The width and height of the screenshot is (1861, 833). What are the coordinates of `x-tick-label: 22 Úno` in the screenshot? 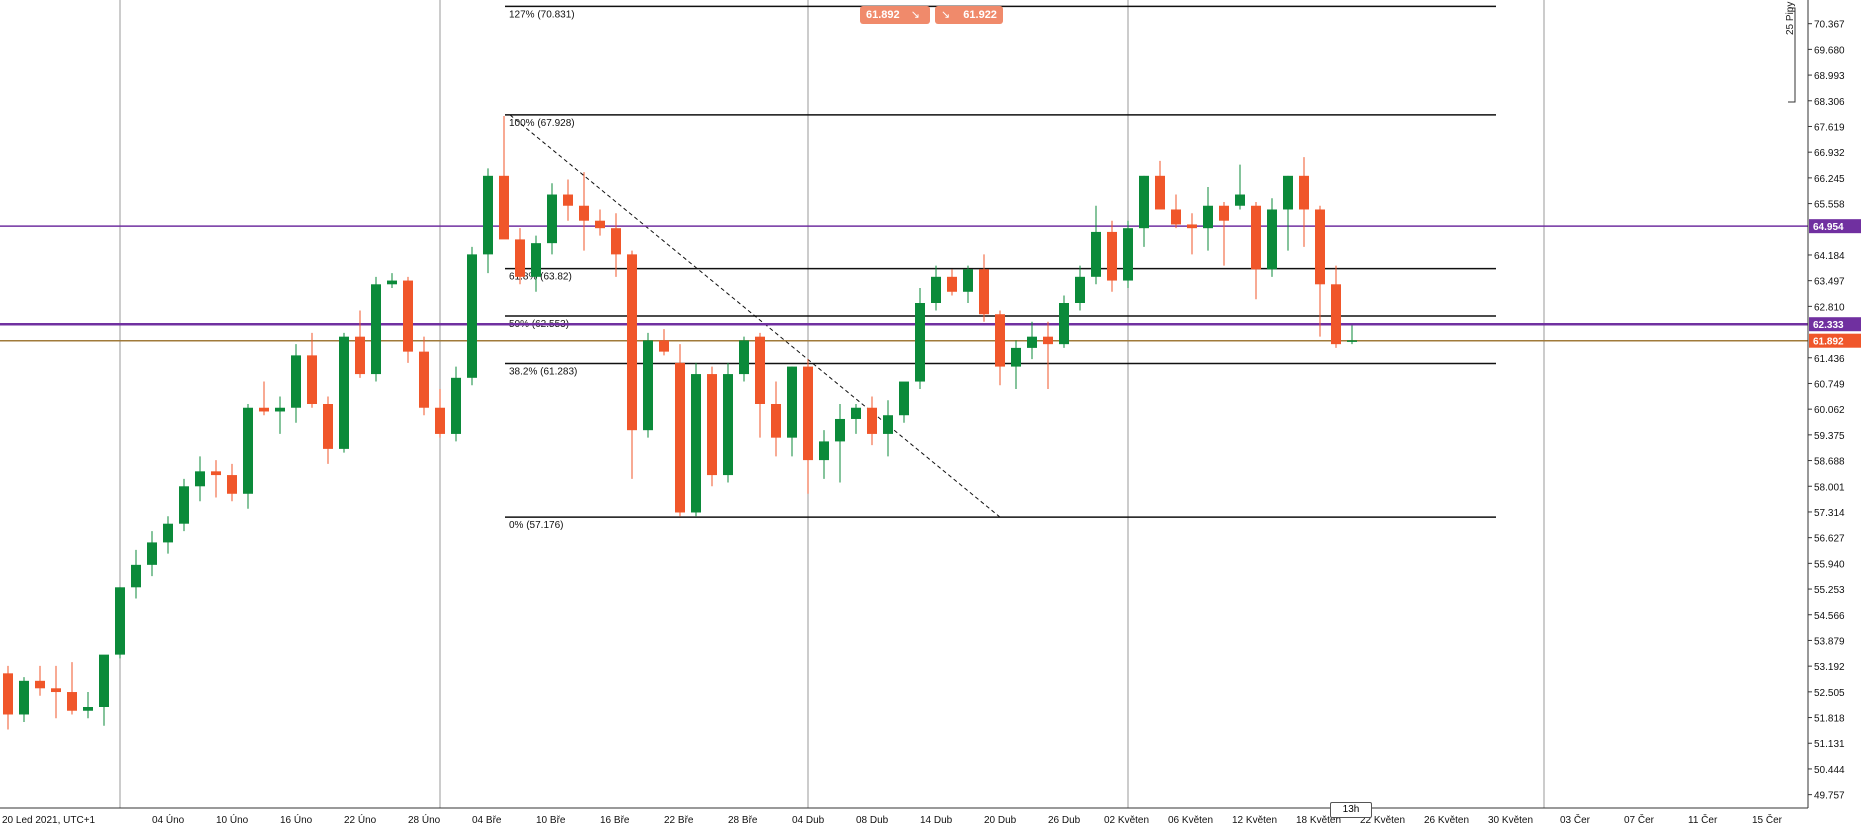 It's located at (360, 819).